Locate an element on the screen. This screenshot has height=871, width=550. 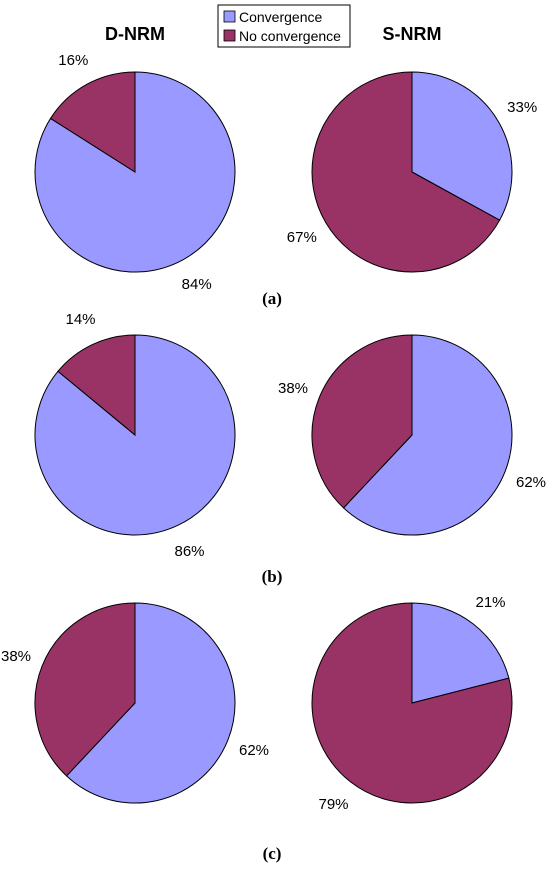
panel-label-c: (c) is located at coordinates (272, 853).